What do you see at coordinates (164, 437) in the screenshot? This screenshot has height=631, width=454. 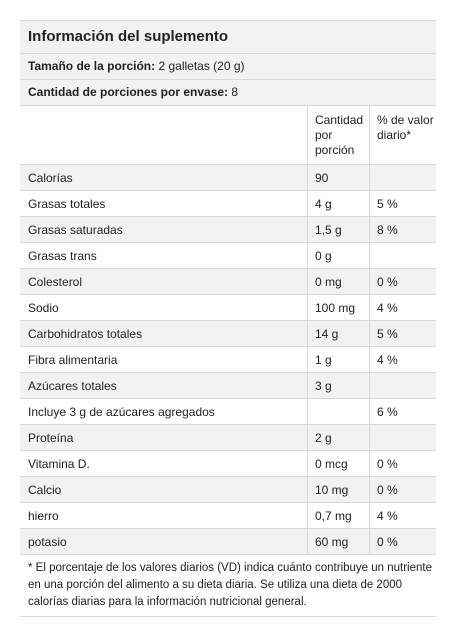 I see `nutrient-name: Proteína` at bounding box center [164, 437].